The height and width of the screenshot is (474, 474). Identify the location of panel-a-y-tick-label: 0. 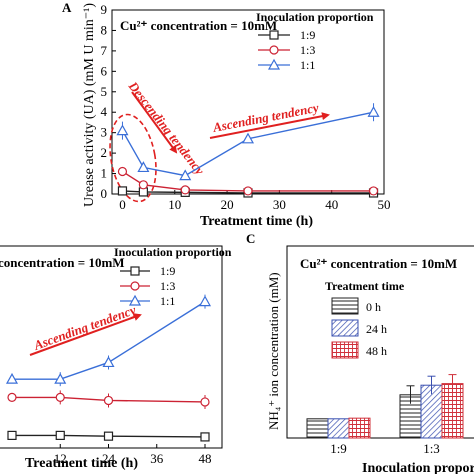
(104, 193).